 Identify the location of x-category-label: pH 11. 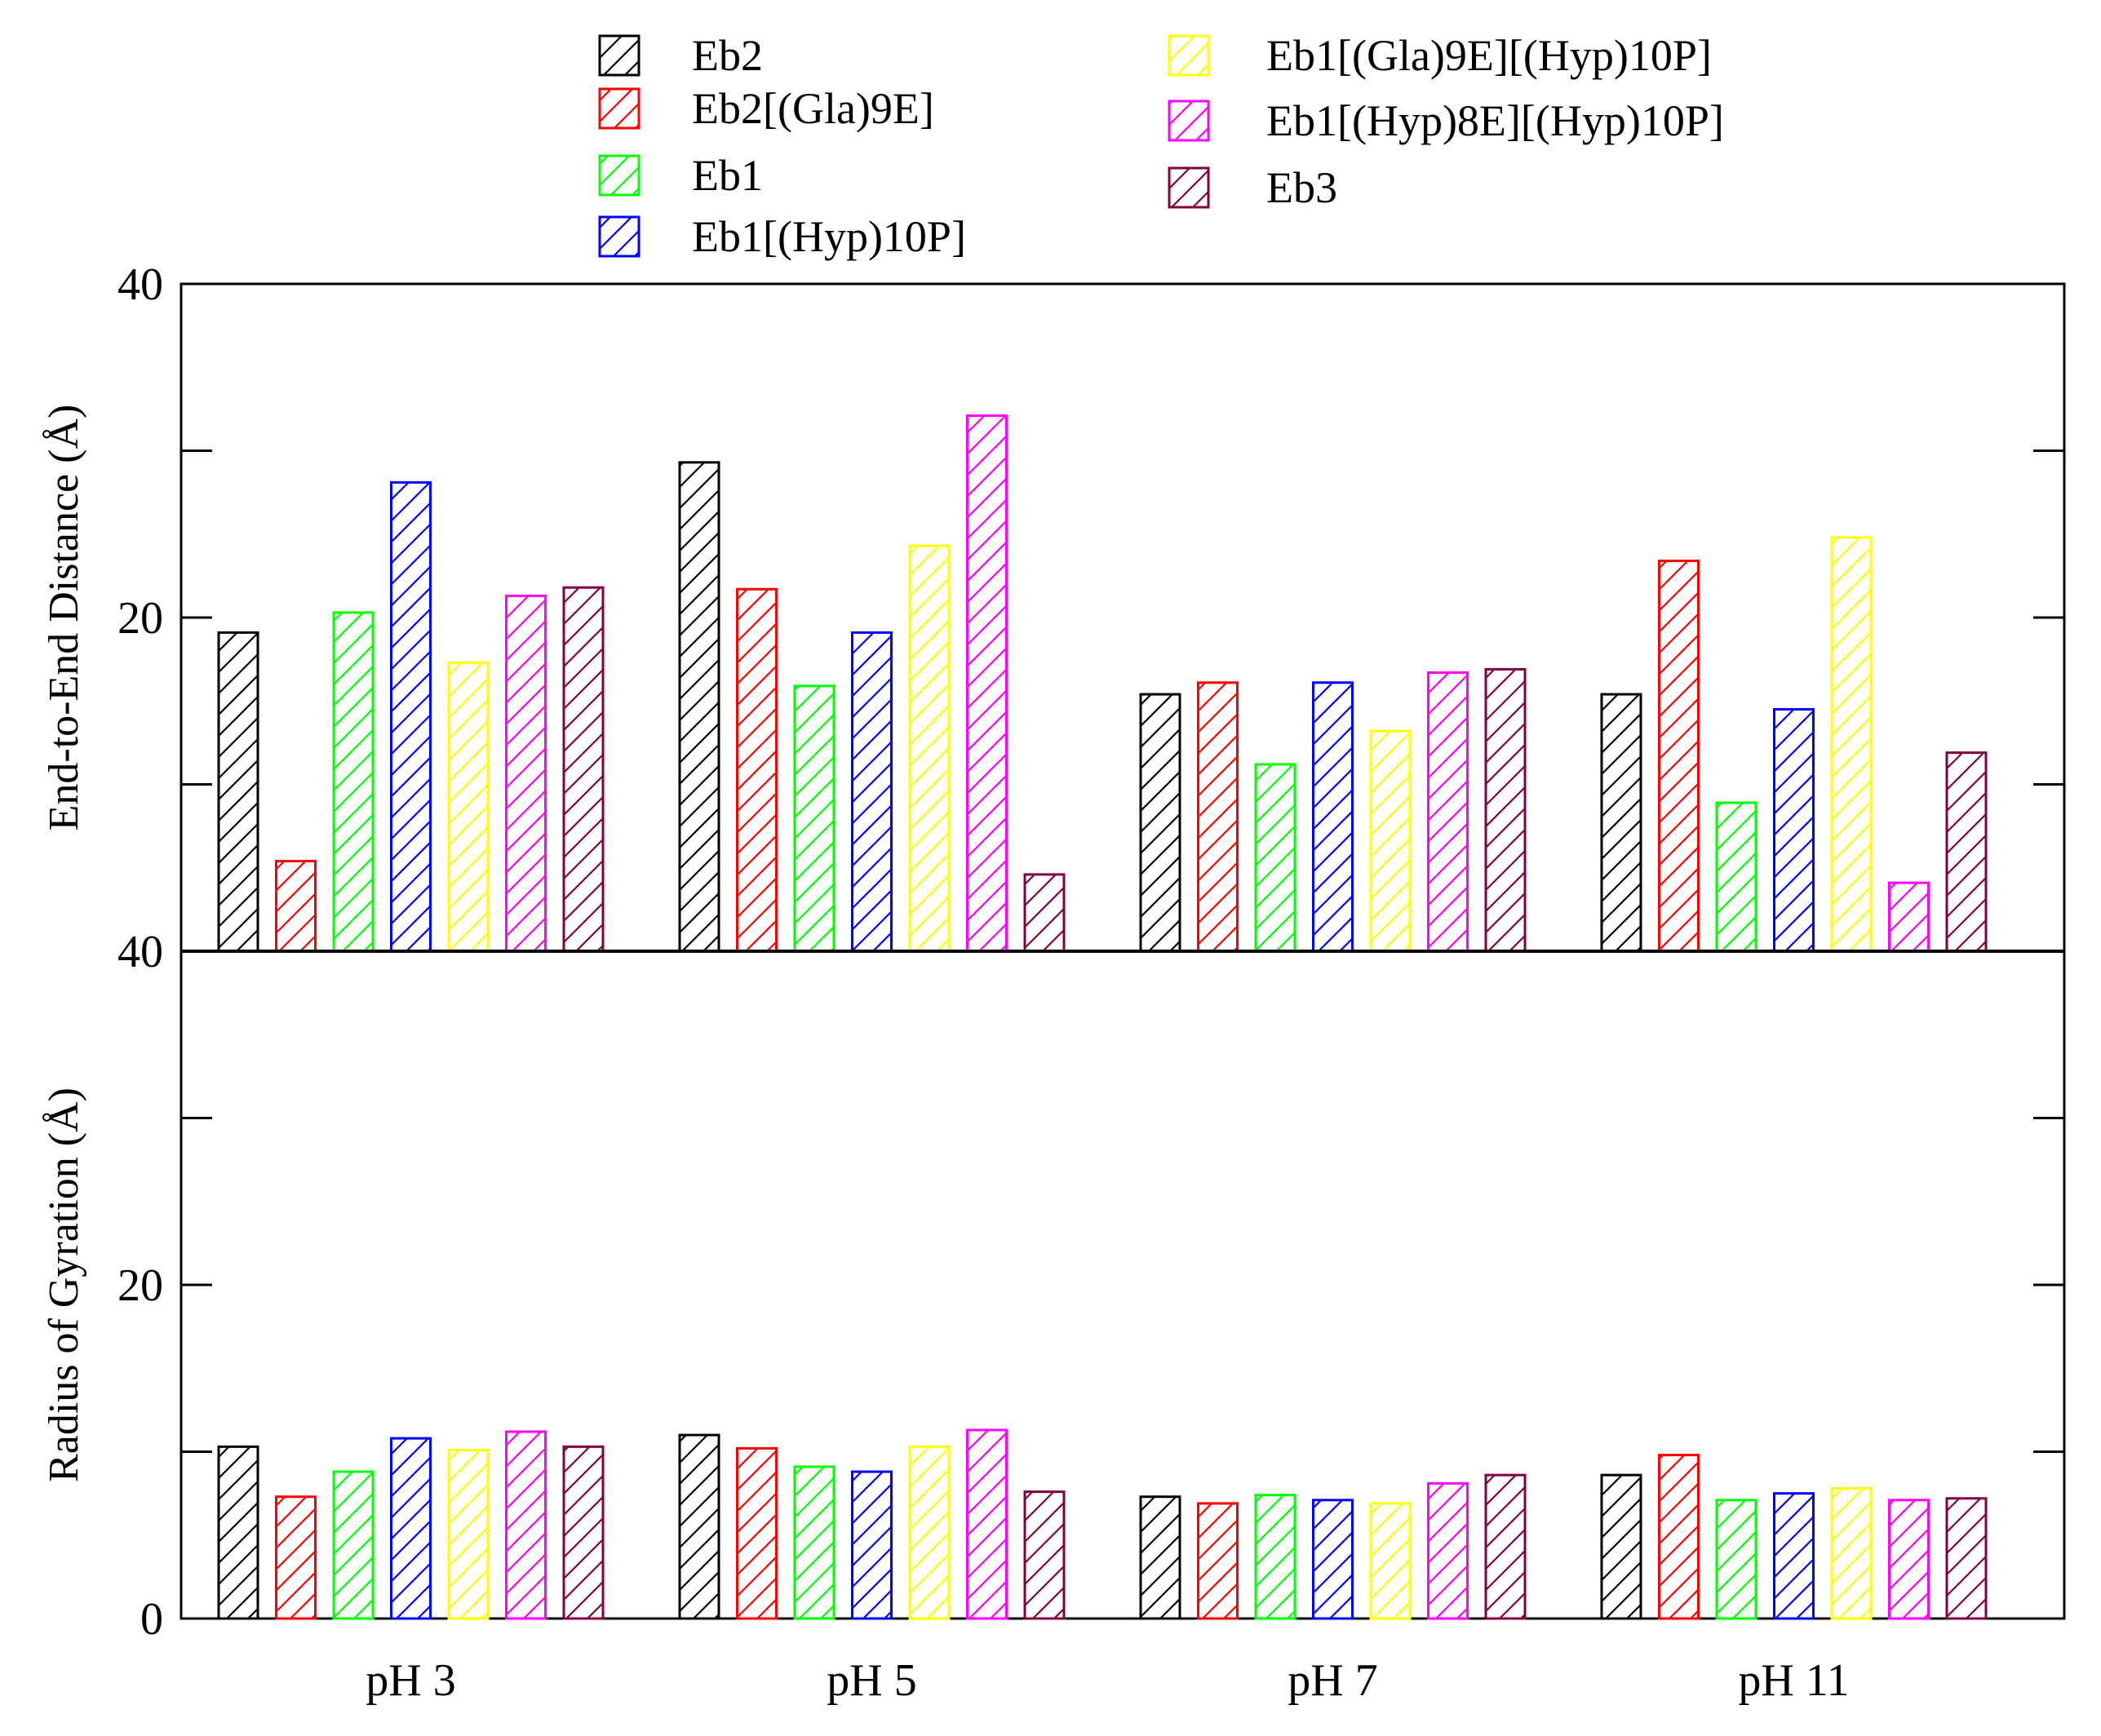
(1793, 1680).